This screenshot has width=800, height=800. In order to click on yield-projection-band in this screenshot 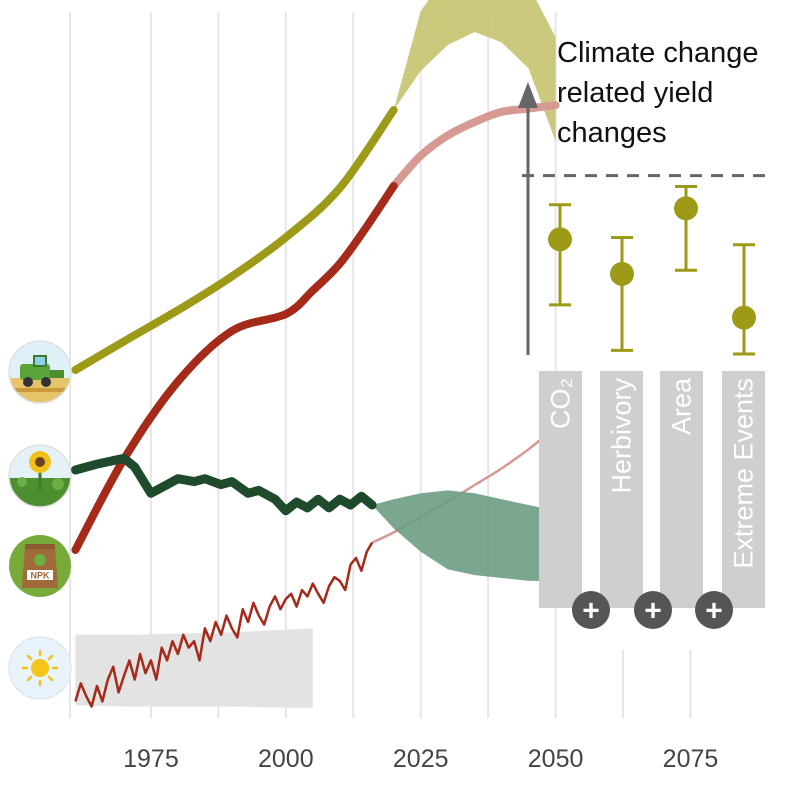, I will do `click(474, 71)`.